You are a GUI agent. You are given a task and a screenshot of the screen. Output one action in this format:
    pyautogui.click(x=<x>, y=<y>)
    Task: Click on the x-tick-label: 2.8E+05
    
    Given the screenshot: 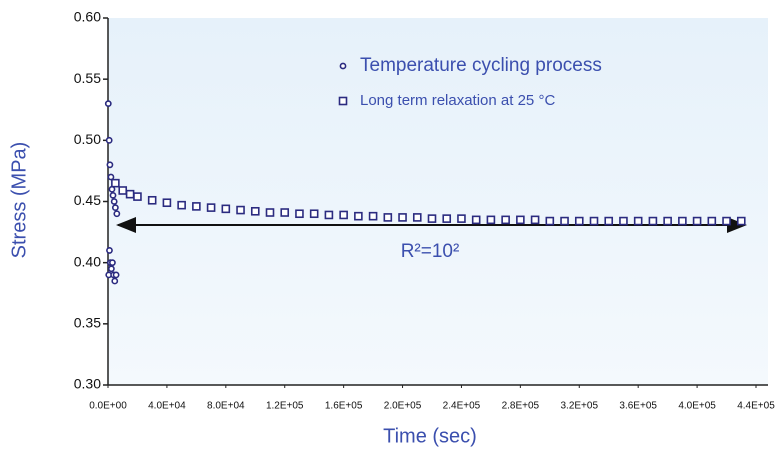 What is the action you would take?
    pyautogui.click(x=521, y=406)
    